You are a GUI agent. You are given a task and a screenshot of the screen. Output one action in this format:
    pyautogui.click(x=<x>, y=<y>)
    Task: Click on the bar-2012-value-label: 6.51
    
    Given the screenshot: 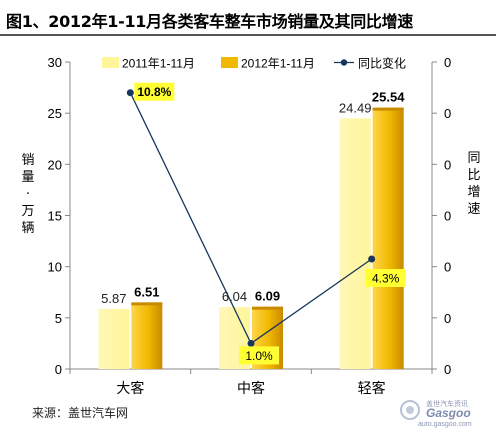 What is the action you would take?
    pyautogui.click(x=146, y=291)
    